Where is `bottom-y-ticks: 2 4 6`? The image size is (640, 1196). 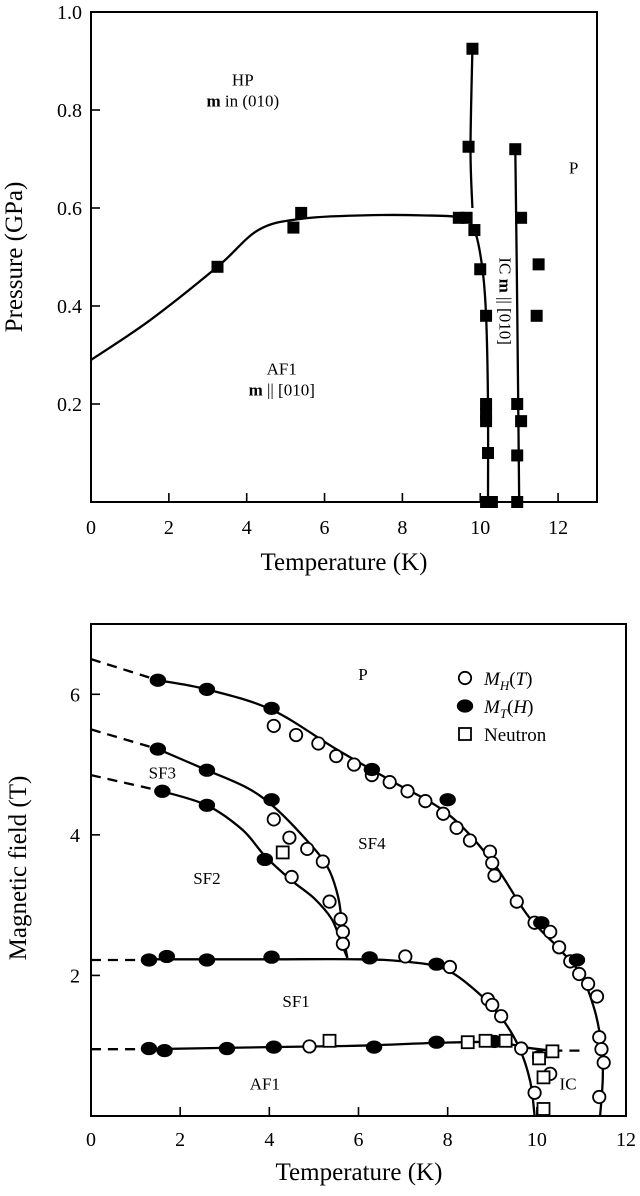
bottom-y-ticks: 2 4 6 is located at coordinates (85, 835).